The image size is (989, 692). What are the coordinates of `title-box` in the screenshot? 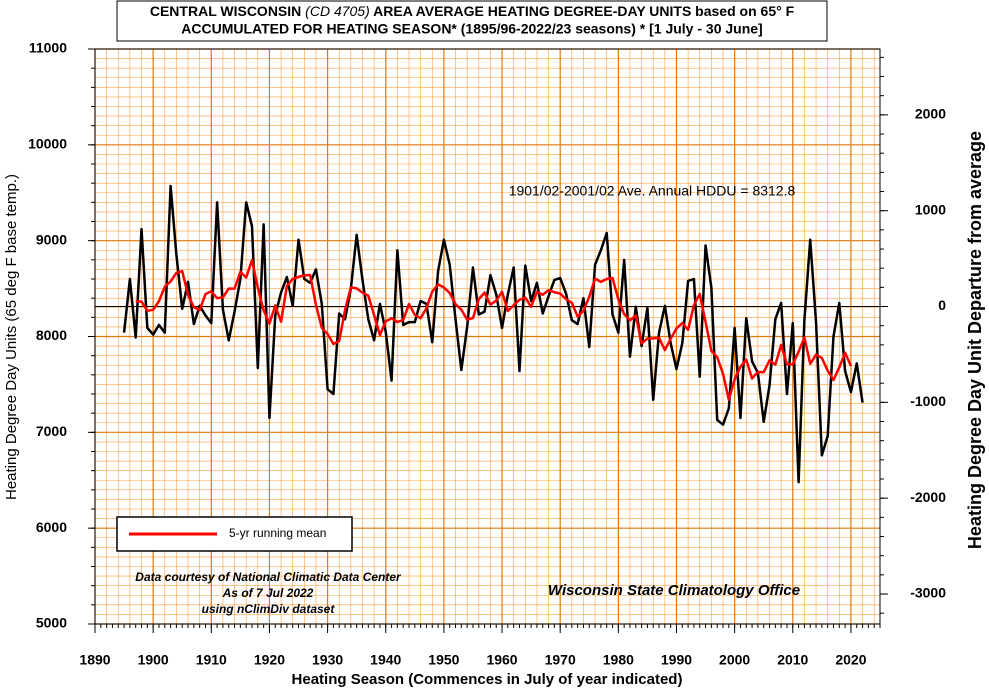 It's located at (472, 21).